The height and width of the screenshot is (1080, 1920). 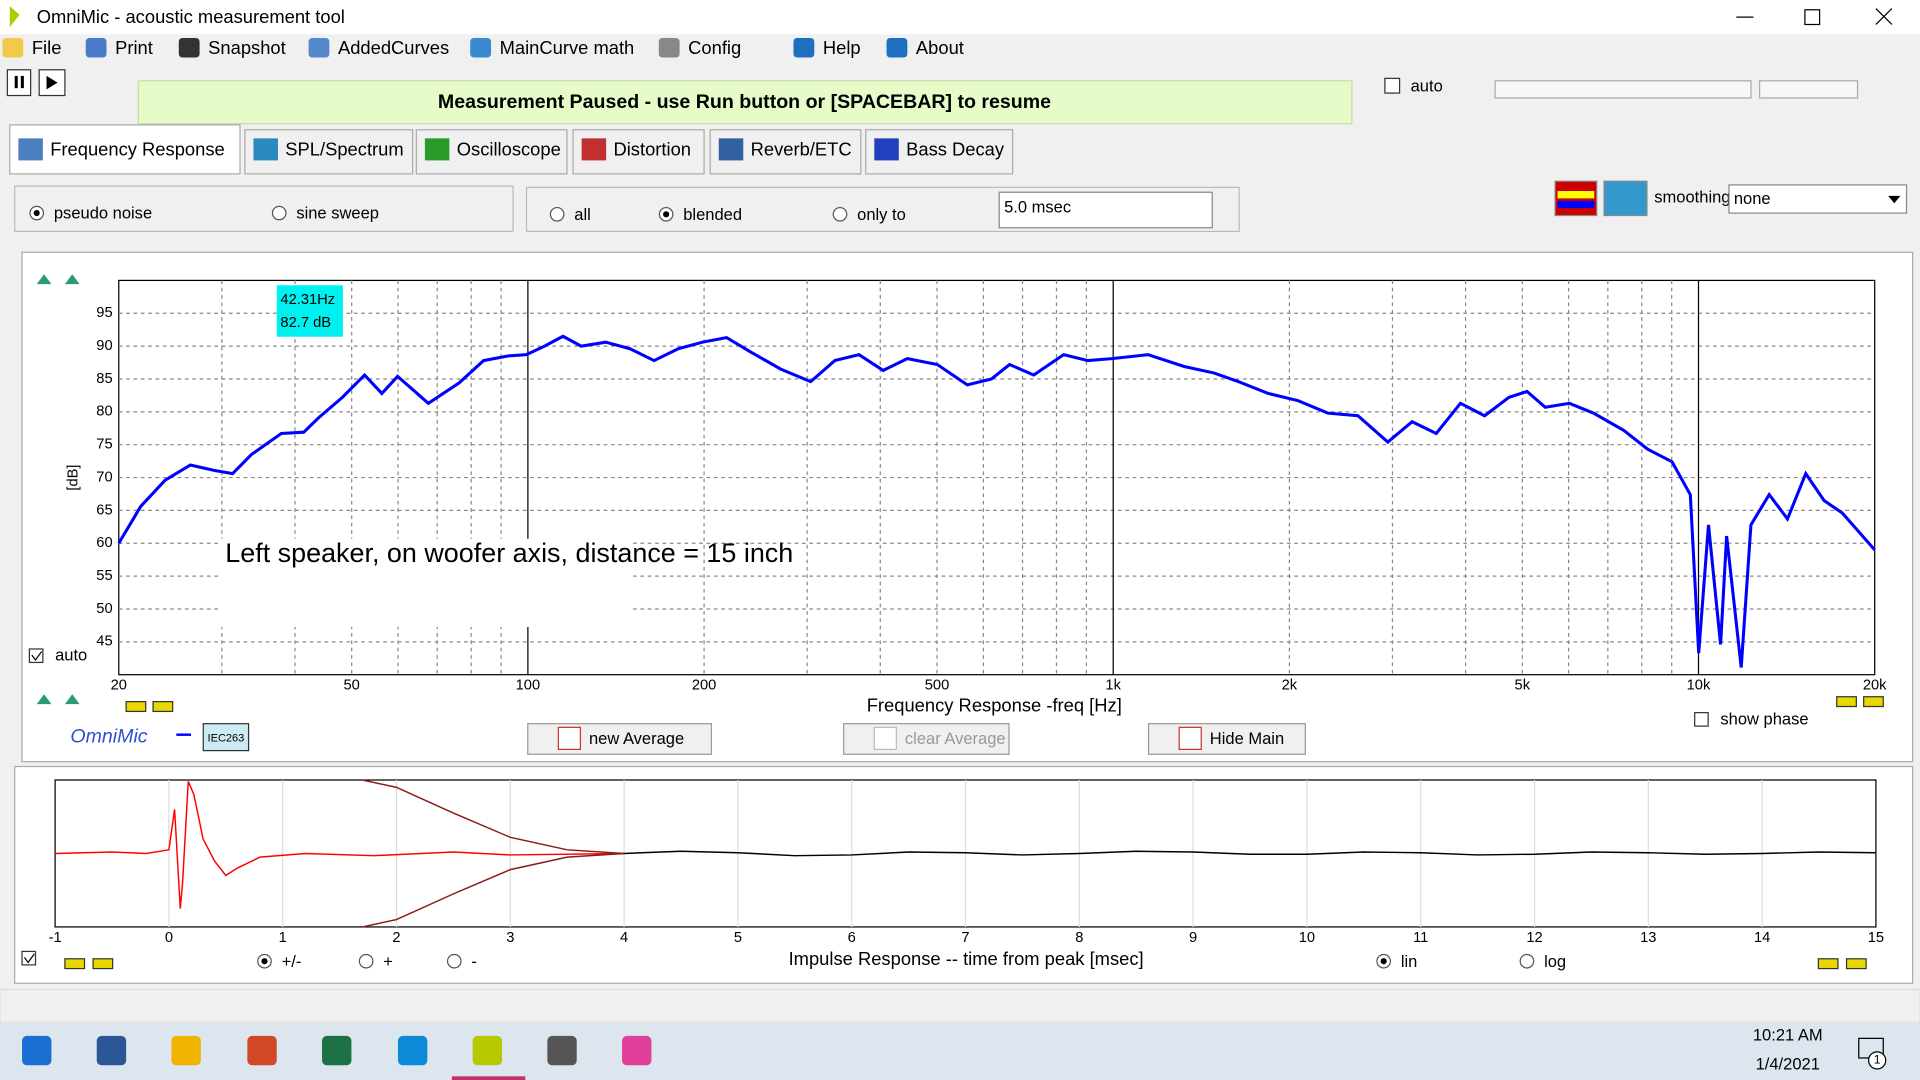 I want to click on restore, so click(x=1812, y=17).